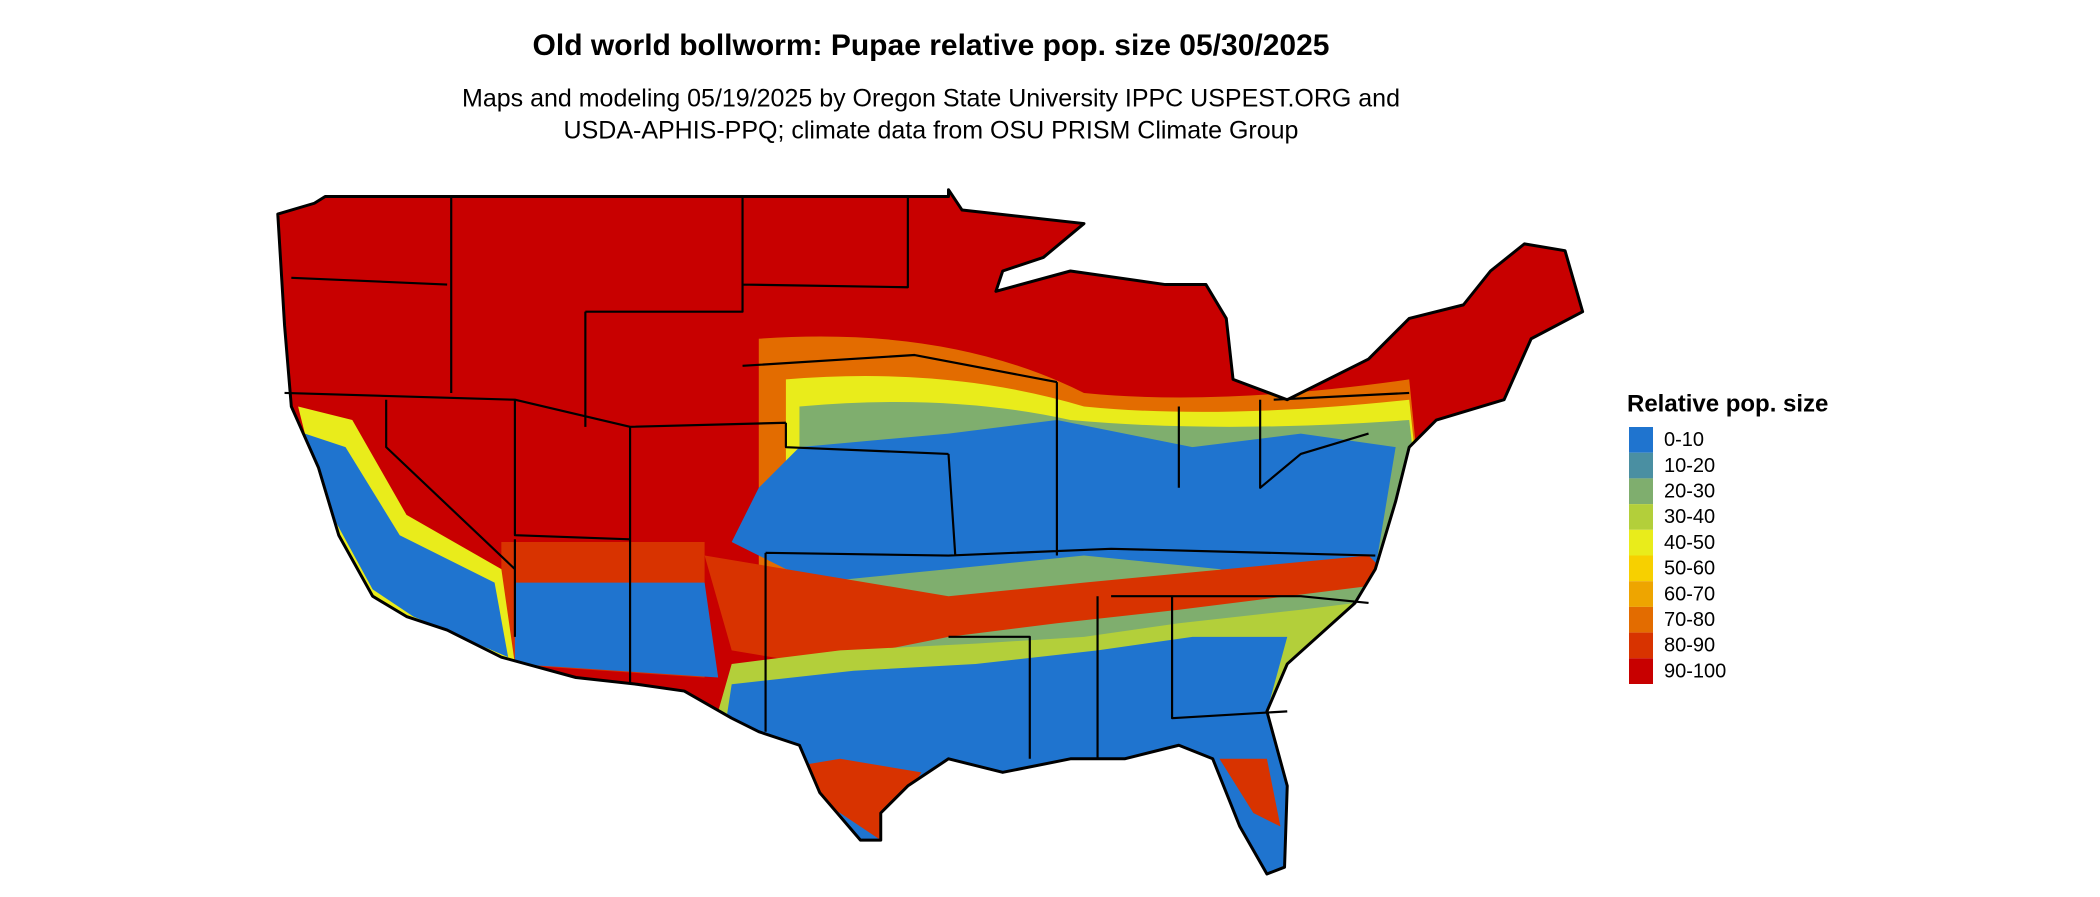 This screenshot has width=2100, height=897. I want to click on legend-label: 30-40, so click(1689, 517).